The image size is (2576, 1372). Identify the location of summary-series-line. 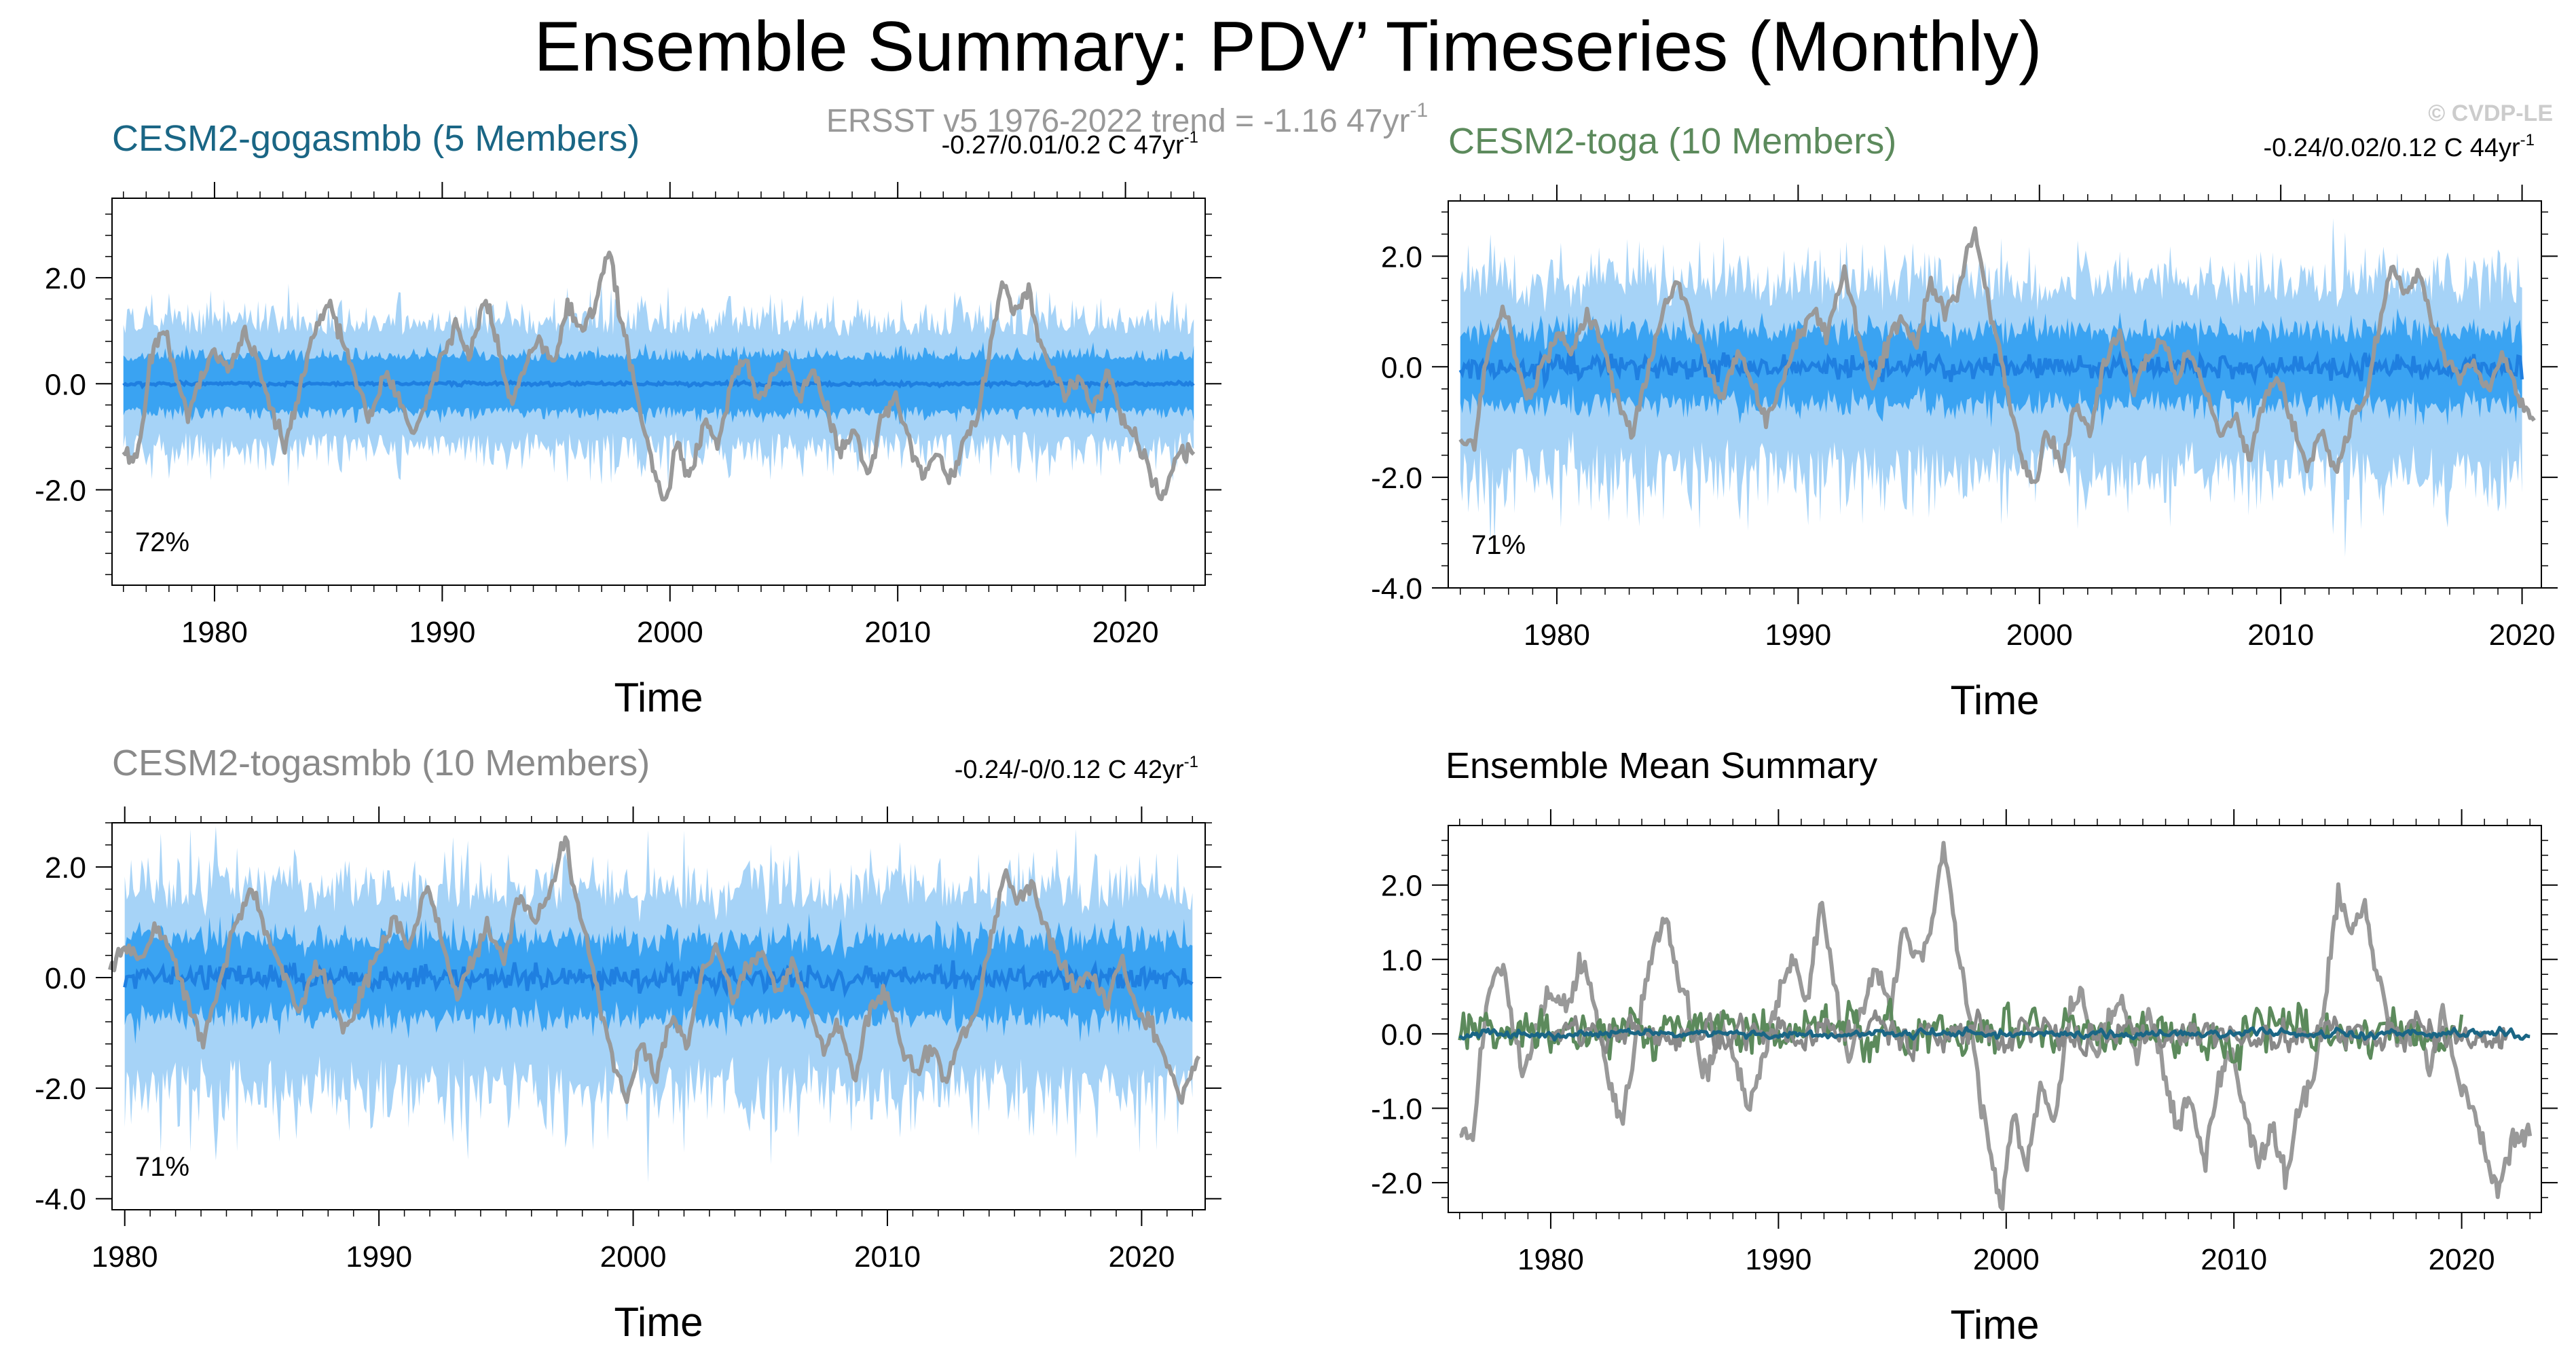
(1994, 1034).